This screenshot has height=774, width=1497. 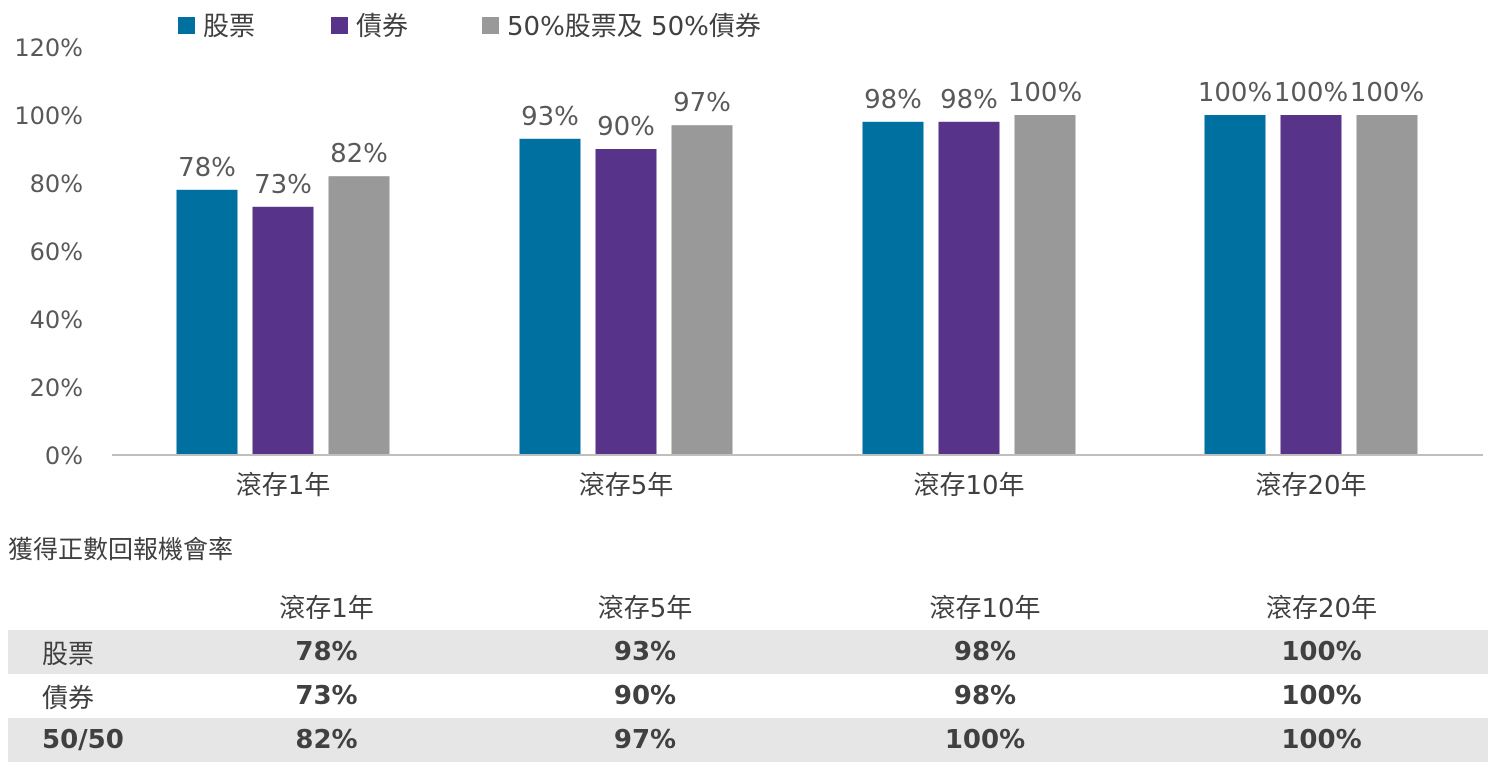 I want to click on y-tick-label: 60%, so click(x=56, y=252).